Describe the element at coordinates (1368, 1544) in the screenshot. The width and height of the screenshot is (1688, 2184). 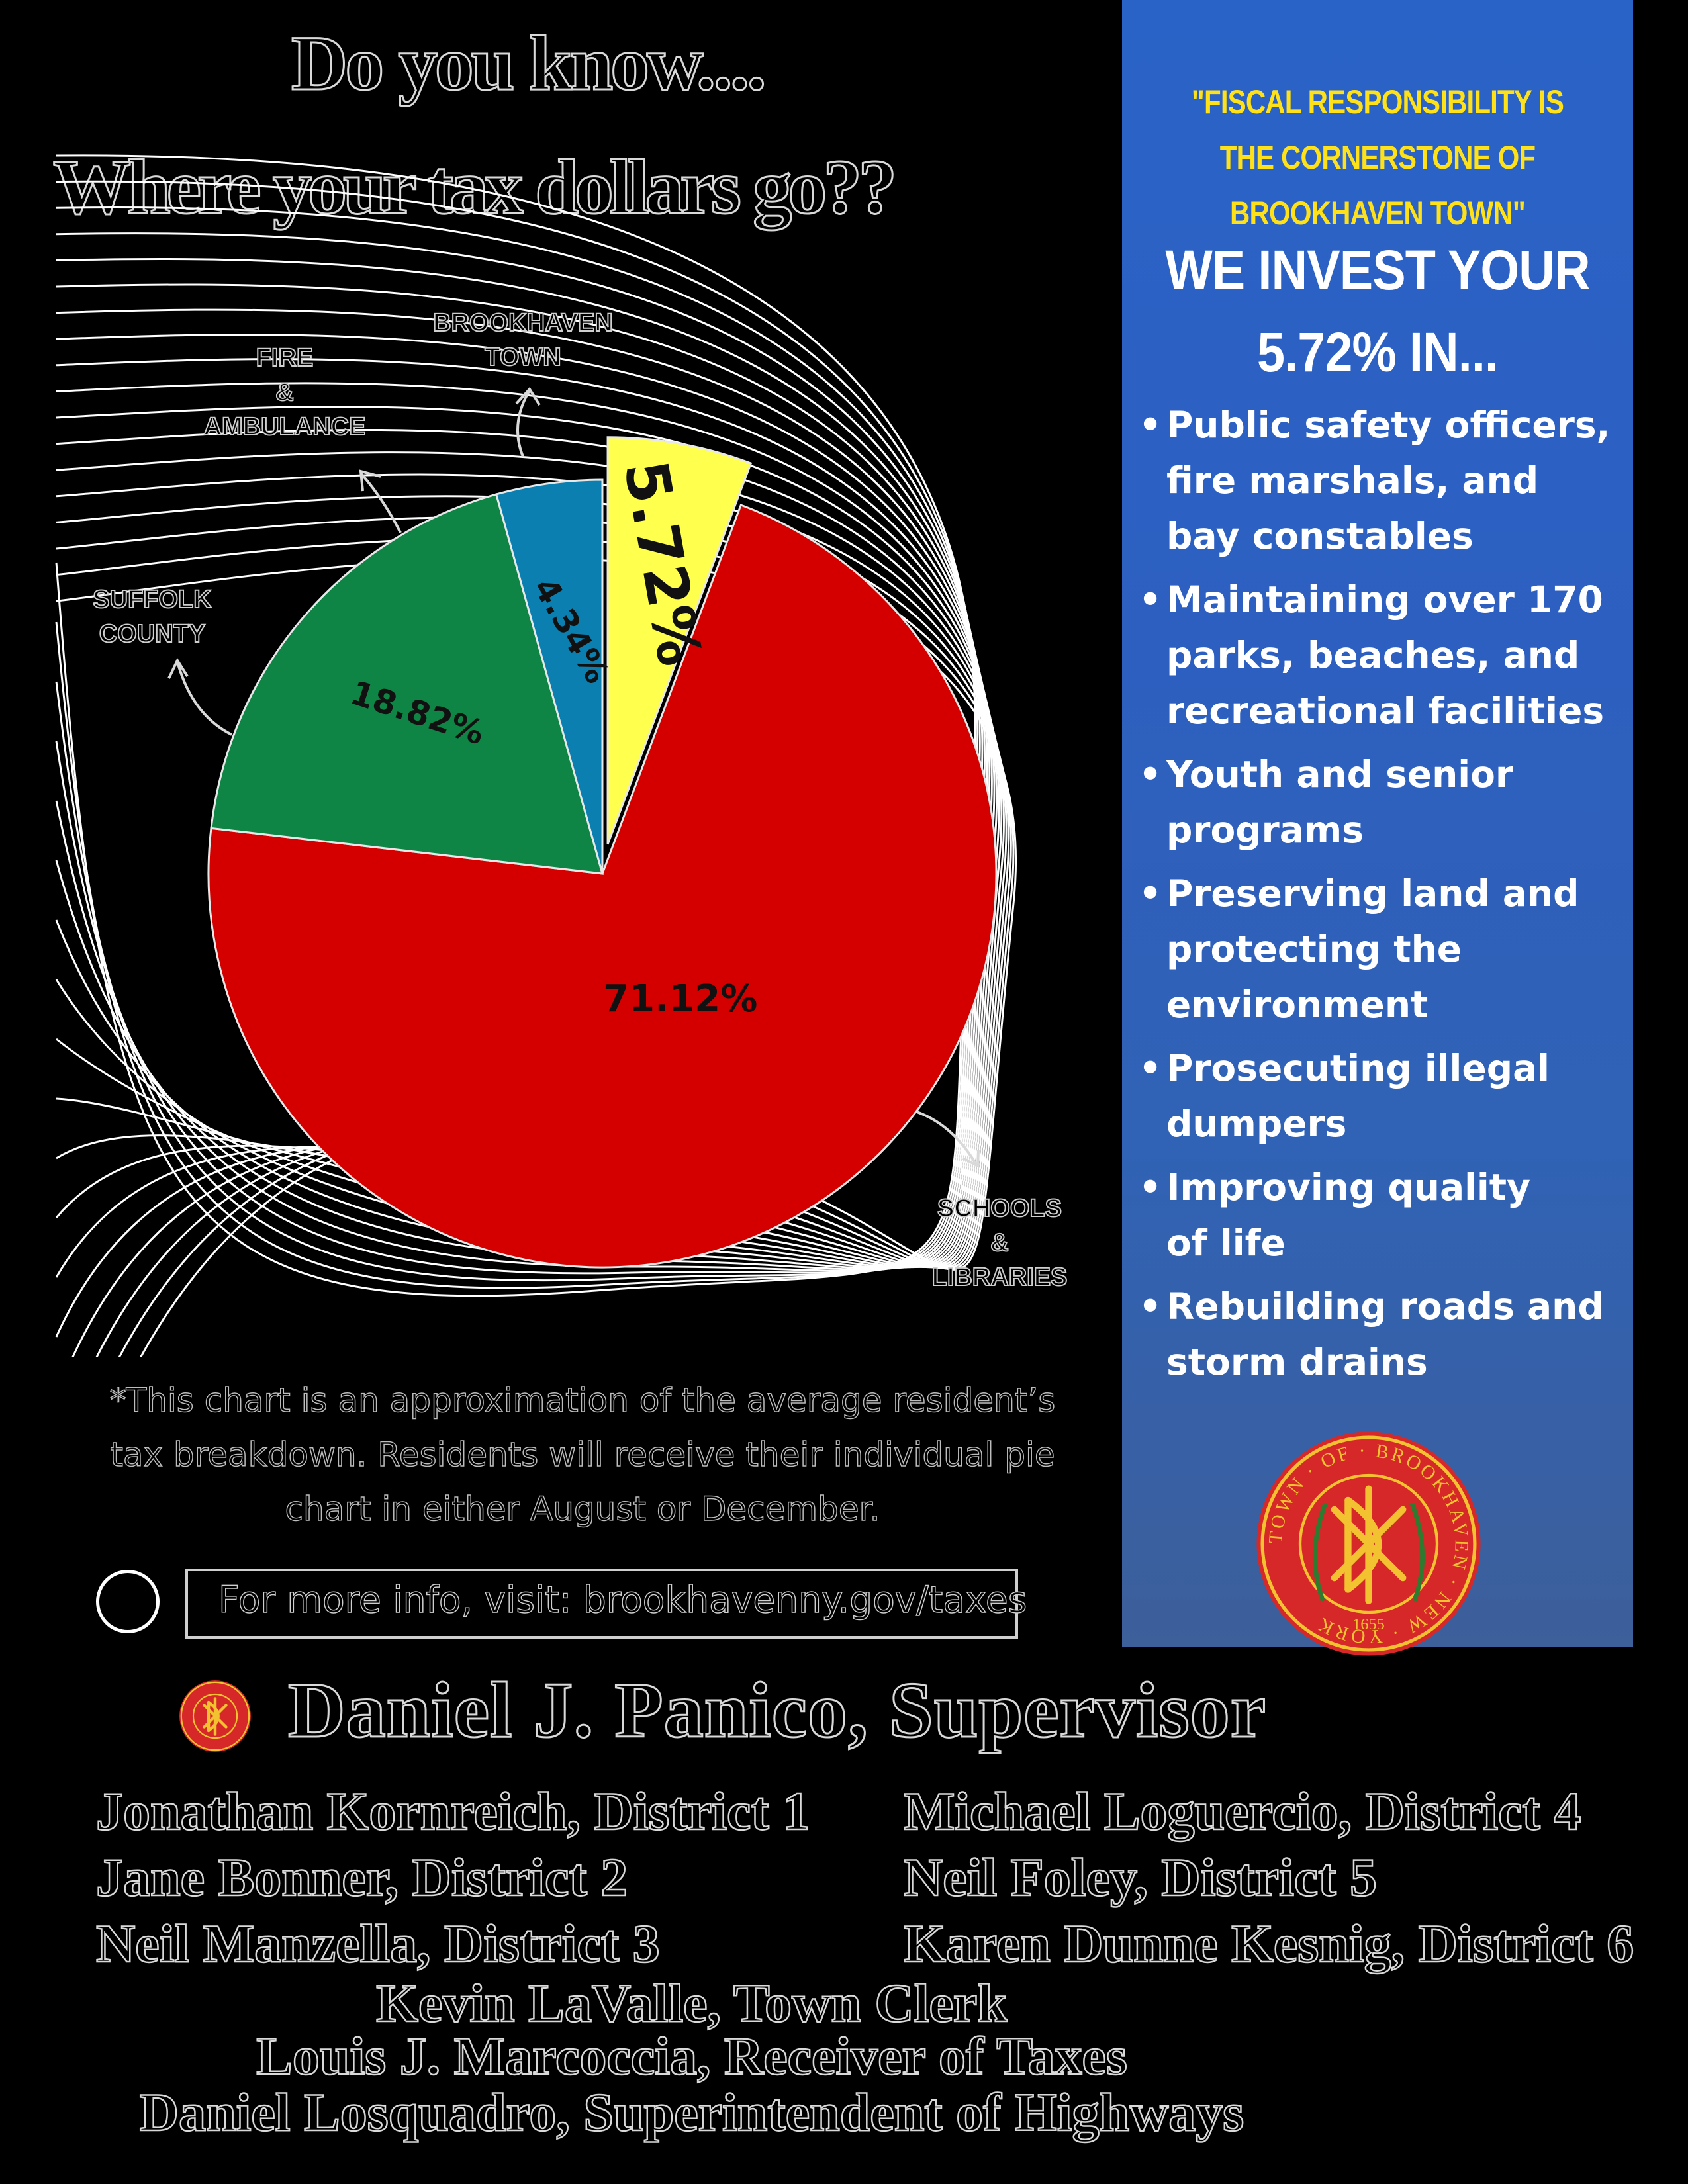
I see `town-seal-logo: TOWN · OF · BROOKHAVEN · NEW · YORK 1655` at that location.